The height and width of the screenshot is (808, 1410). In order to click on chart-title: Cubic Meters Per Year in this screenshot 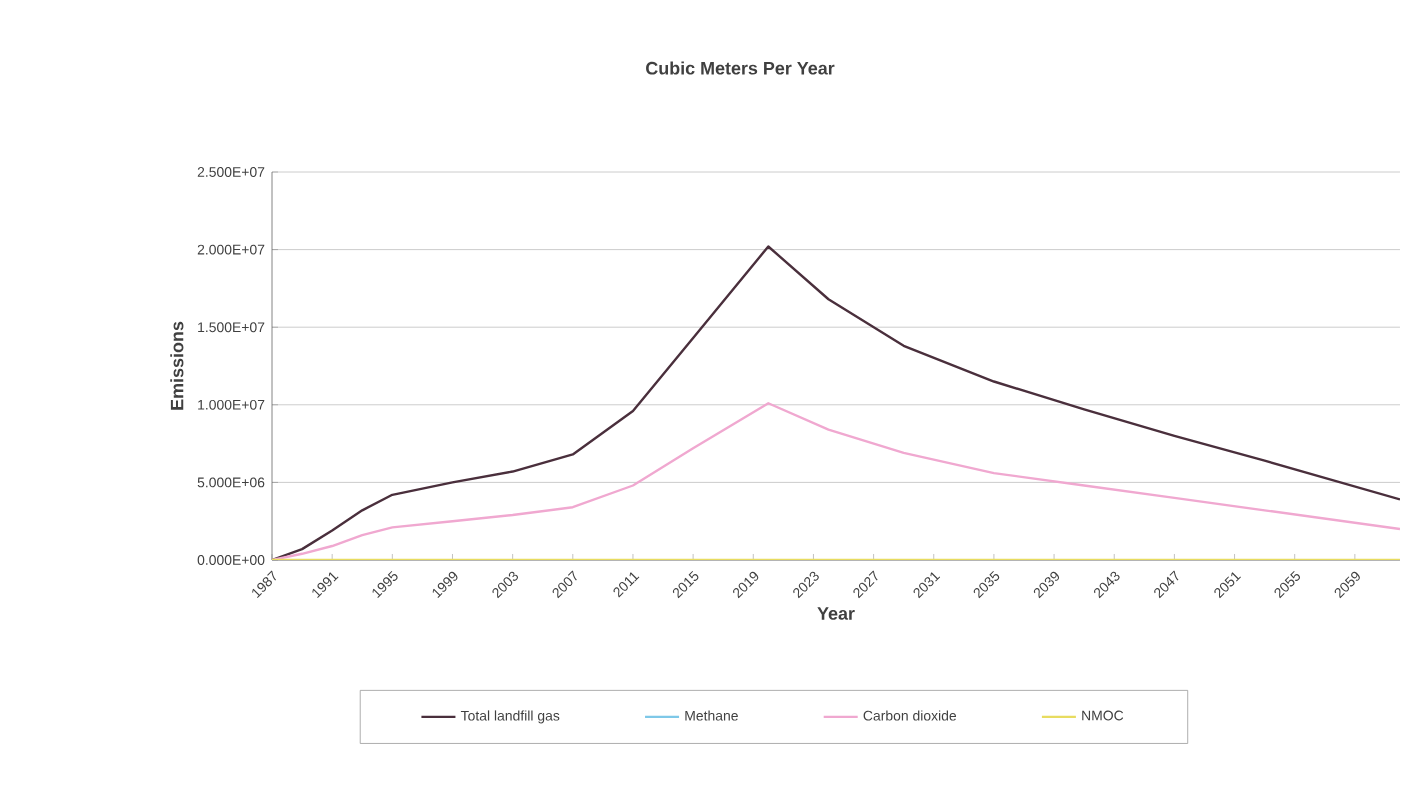, I will do `click(740, 68)`.